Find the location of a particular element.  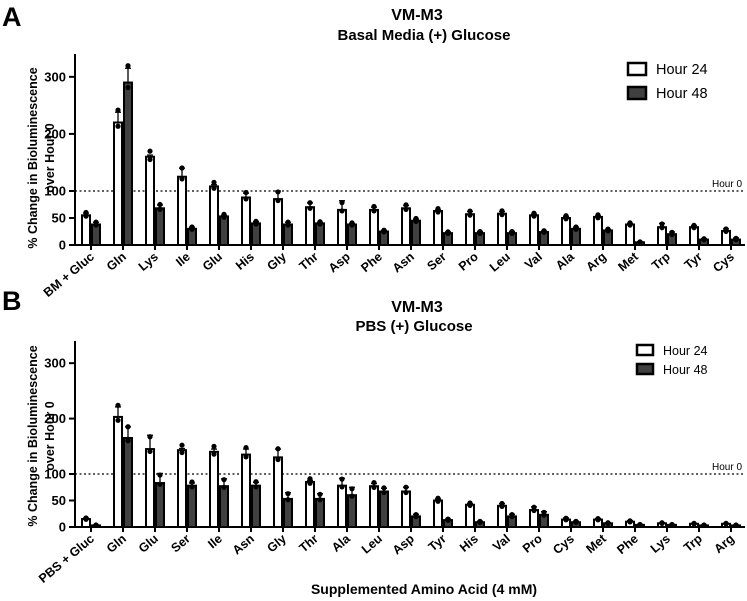

y-tick-label: 100 is located at coordinates (55, 191).